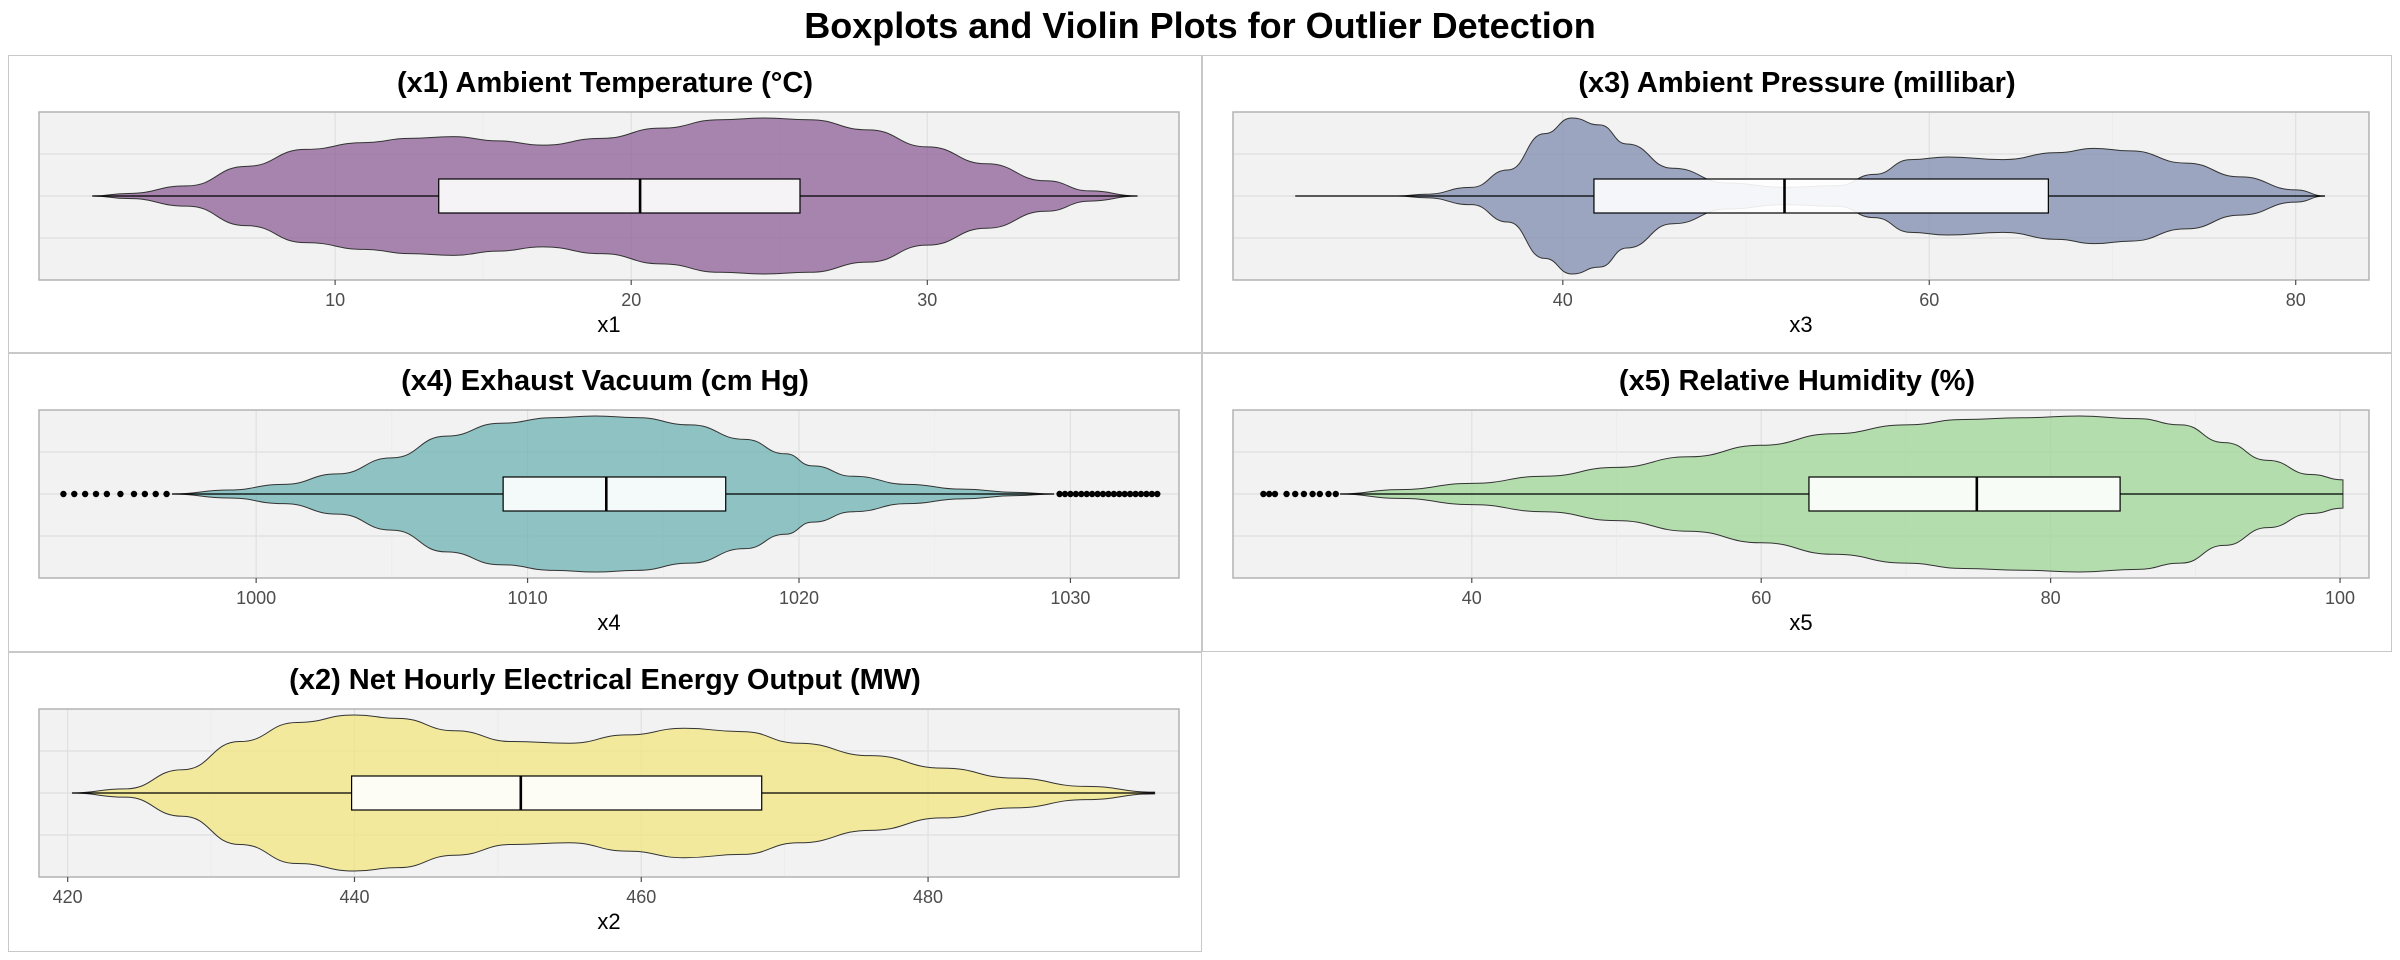 This screenshot has height=960, width=2400. Describe the element at coordinates (1800, 622) in the screenshot. I see `x-axis-label: x5` at that location.